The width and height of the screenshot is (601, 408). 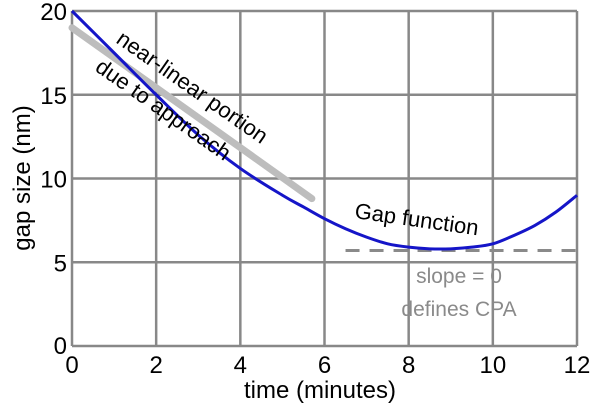 I want to click on y-axis-label: gap size (nm), so click(x=22, y=177).